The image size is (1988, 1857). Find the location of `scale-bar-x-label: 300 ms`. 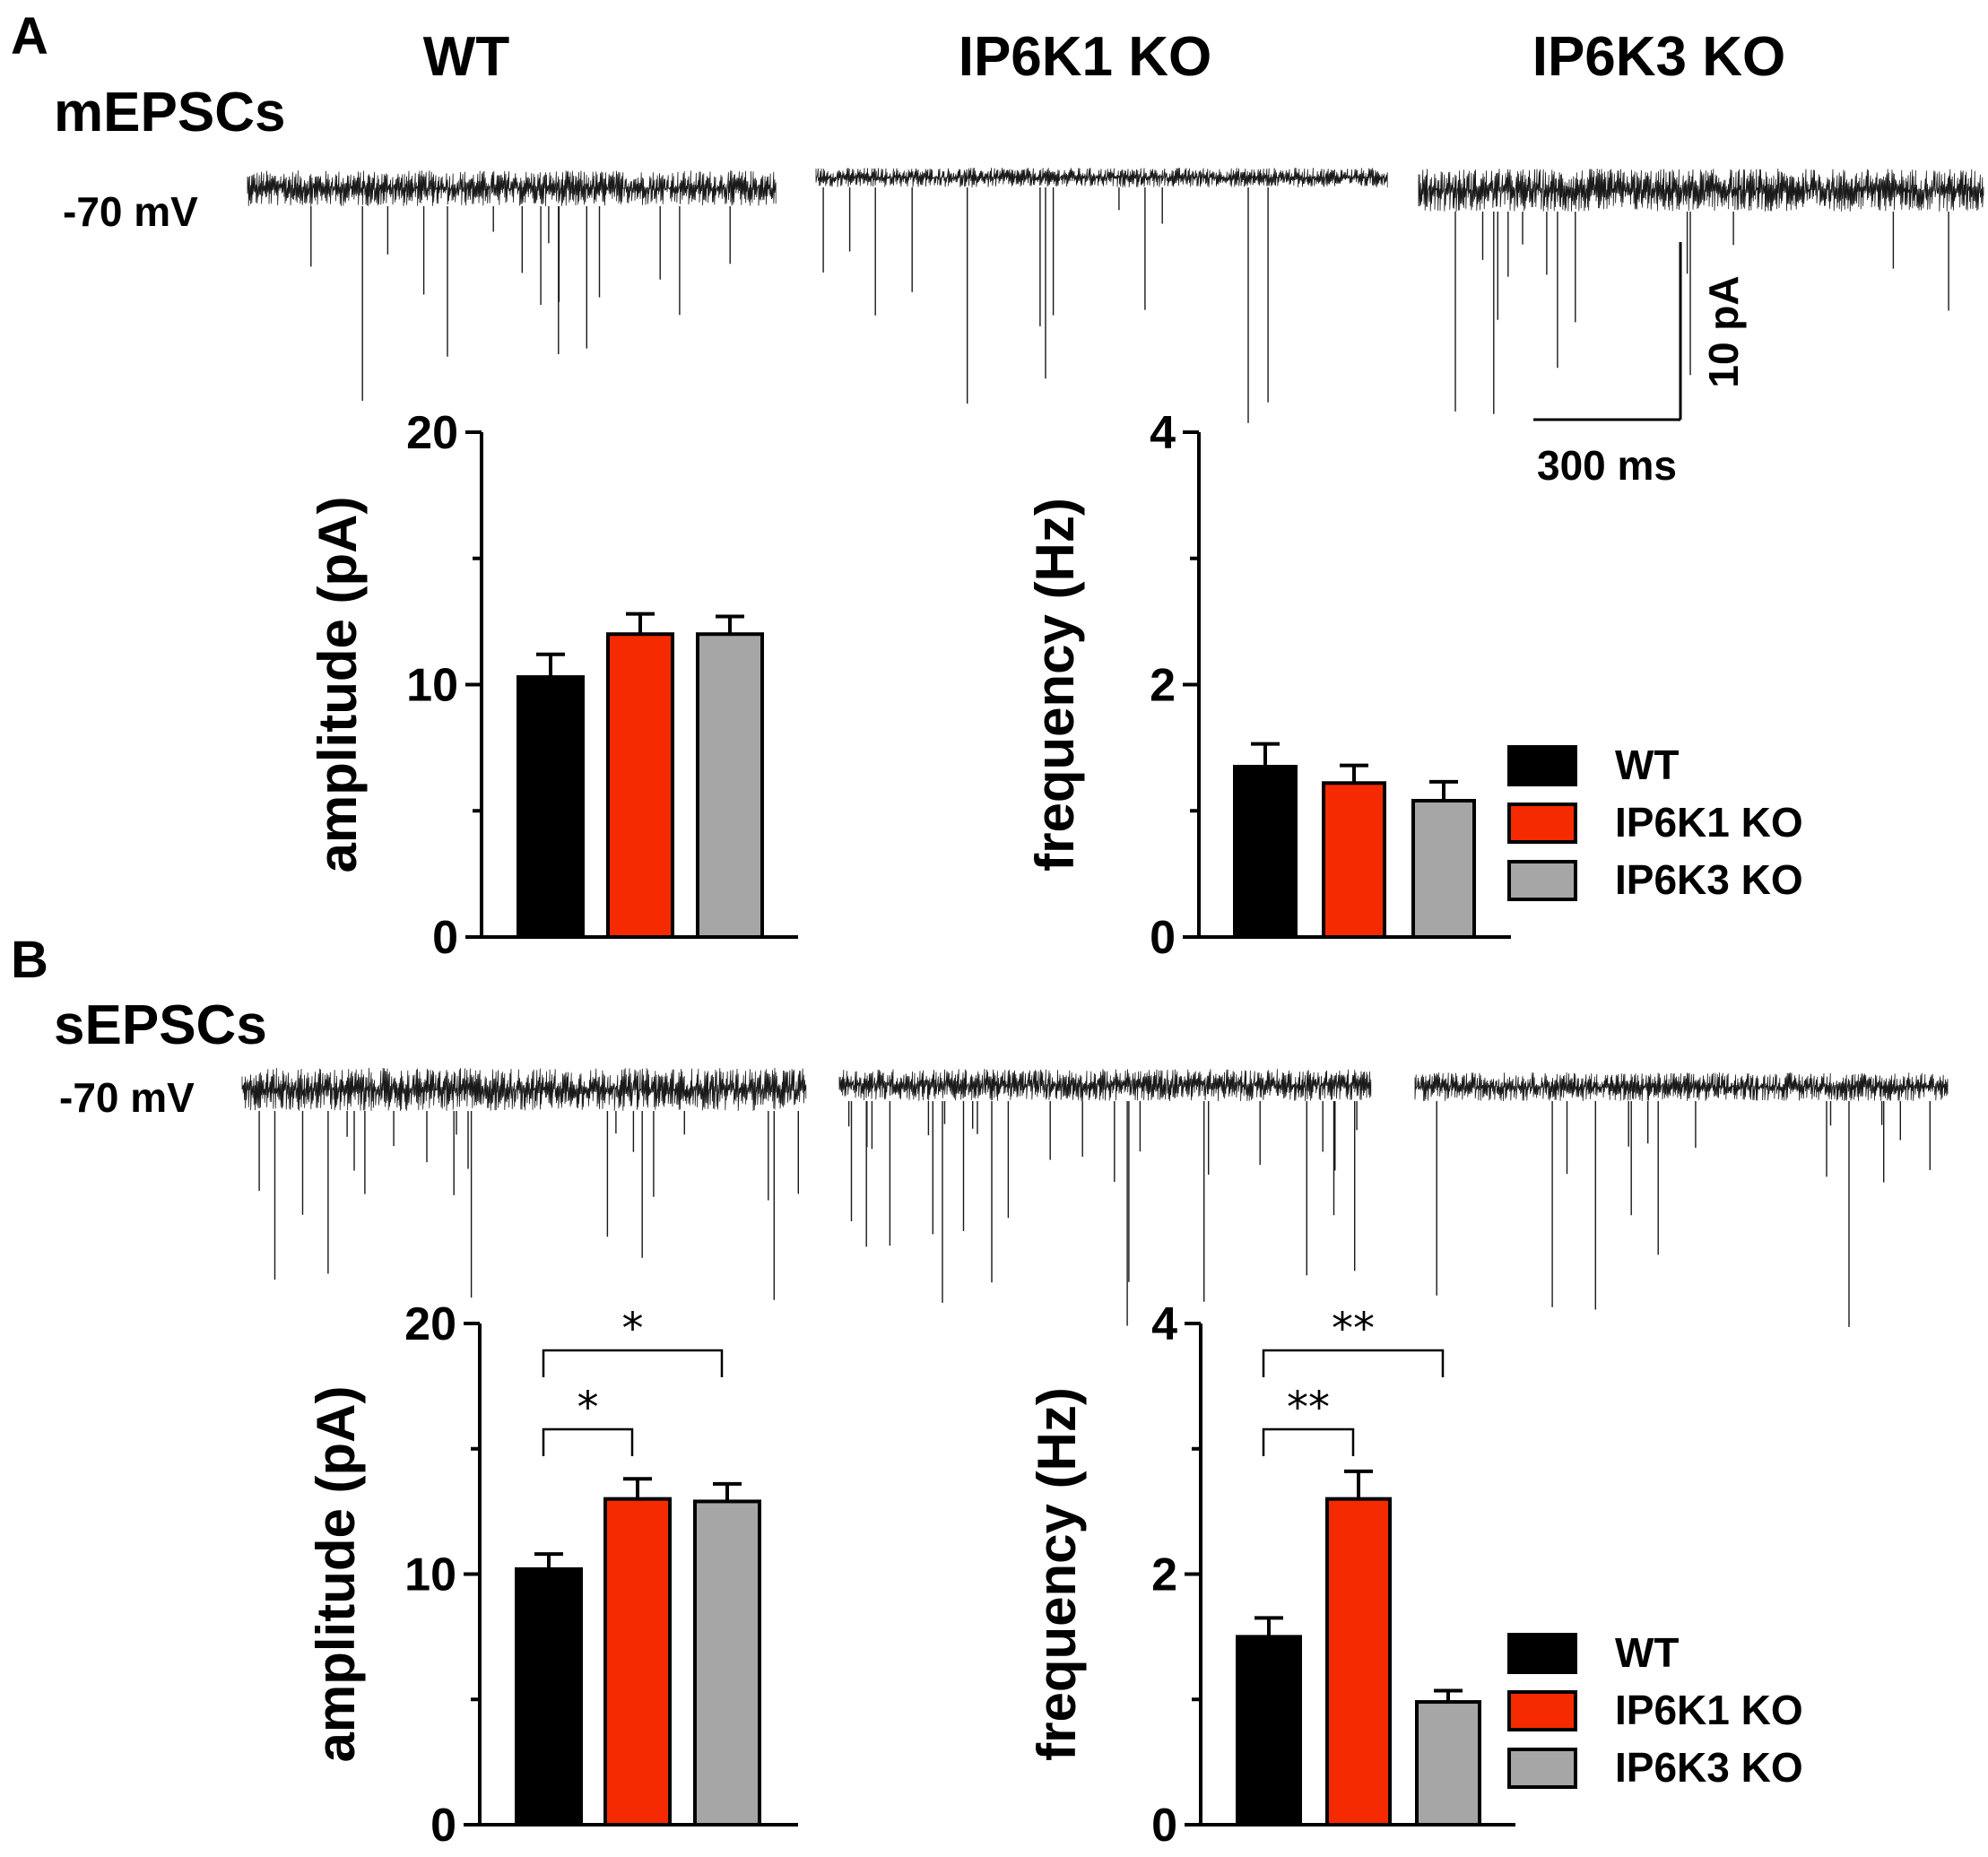

scale-bar-x-label: 300 ms is located at coordinates (1607, 465).